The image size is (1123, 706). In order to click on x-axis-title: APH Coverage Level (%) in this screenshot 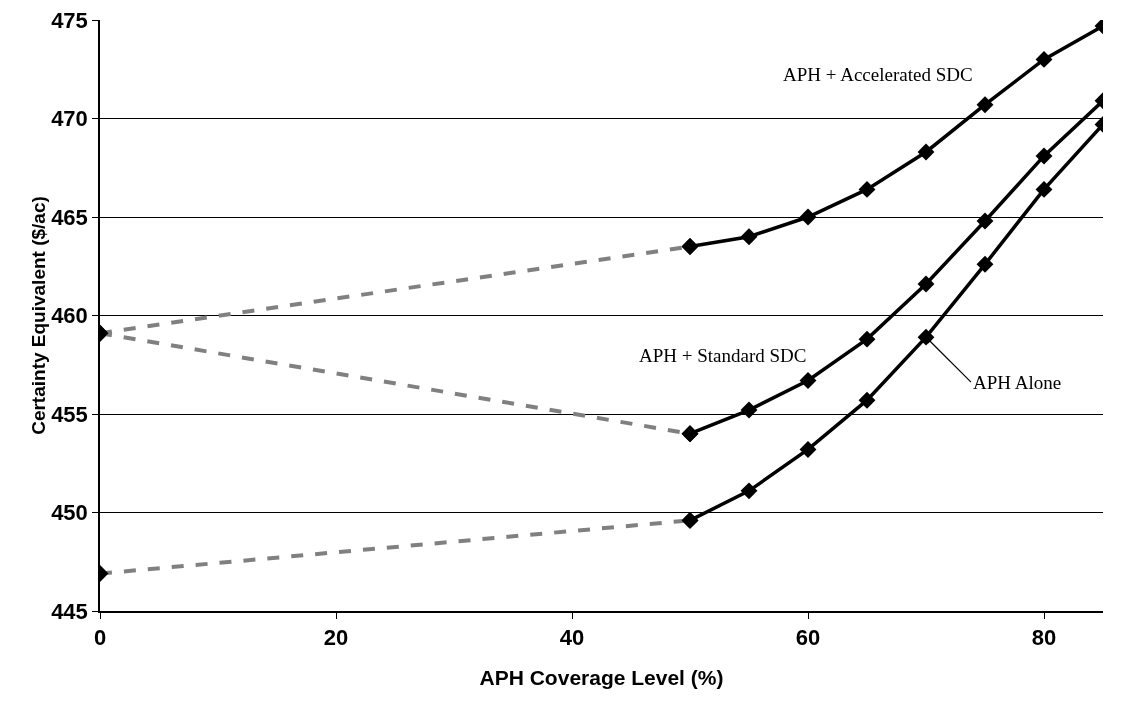, I will do `click(601, 677)`.